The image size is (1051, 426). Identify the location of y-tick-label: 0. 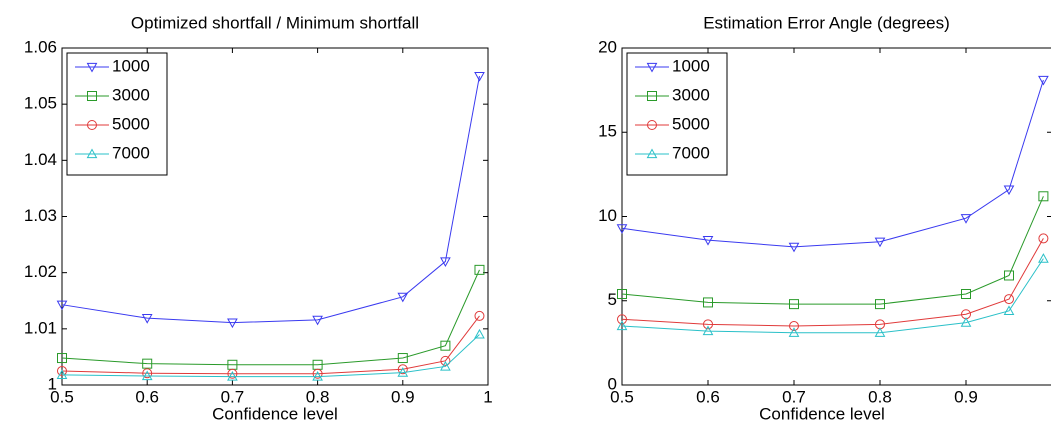
(612, 383).